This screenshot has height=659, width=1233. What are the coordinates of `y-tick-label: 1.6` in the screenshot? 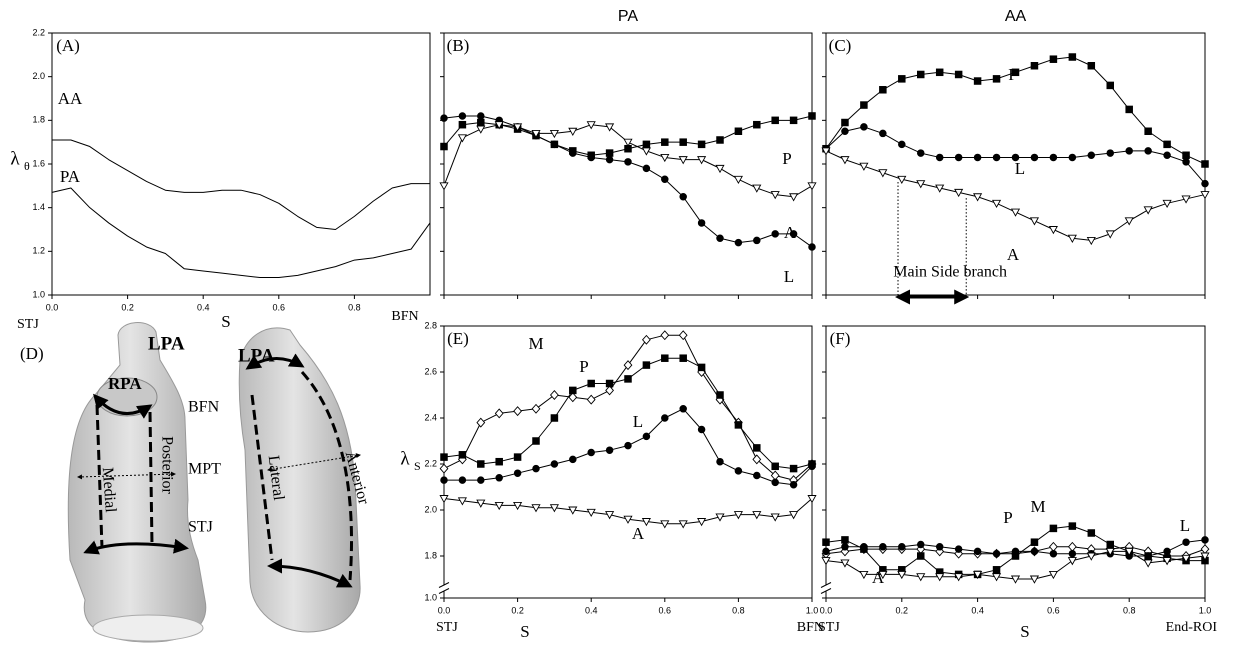 It's located at (38, 163).